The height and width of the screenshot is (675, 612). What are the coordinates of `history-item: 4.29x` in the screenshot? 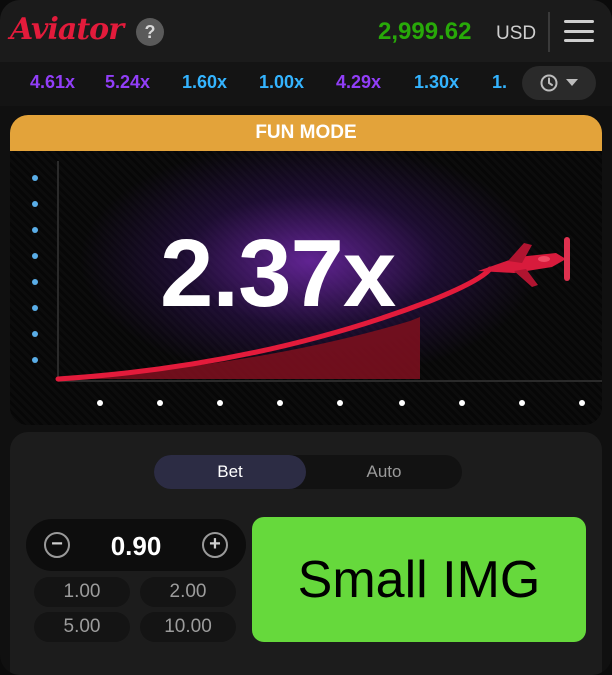 It's located at (359, 82).